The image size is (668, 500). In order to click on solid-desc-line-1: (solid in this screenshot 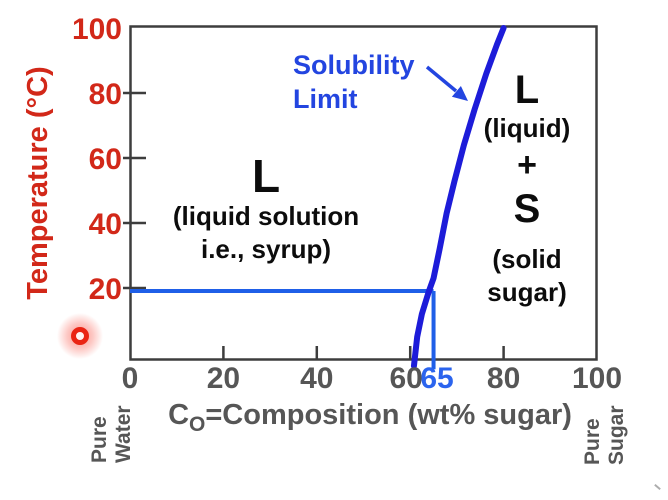, I will do `click(527, 259)`.